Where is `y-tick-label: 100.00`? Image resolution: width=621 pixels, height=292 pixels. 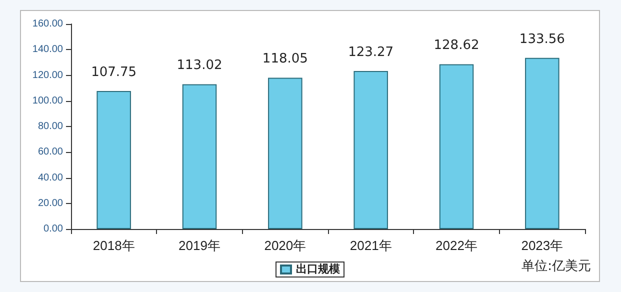 y-tick-label: 100.00 is located at coordinates (48, 100).